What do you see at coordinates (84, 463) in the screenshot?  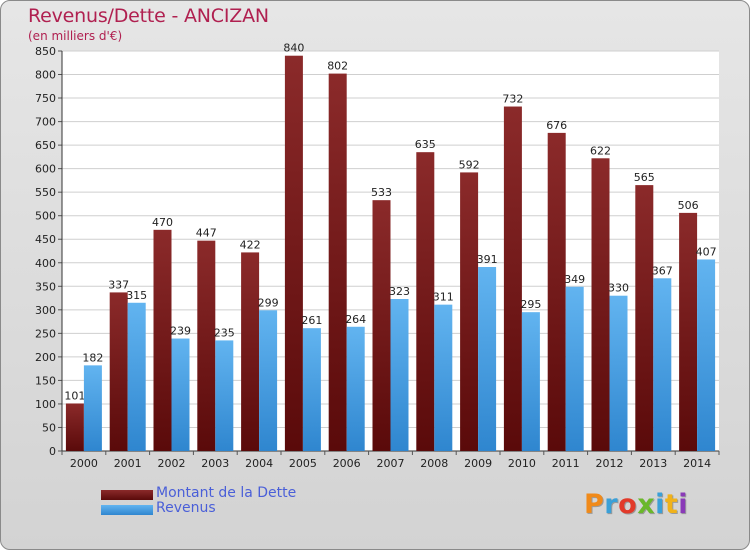 I see `x-tick-label: 2000` at bounding box center [84, 463].